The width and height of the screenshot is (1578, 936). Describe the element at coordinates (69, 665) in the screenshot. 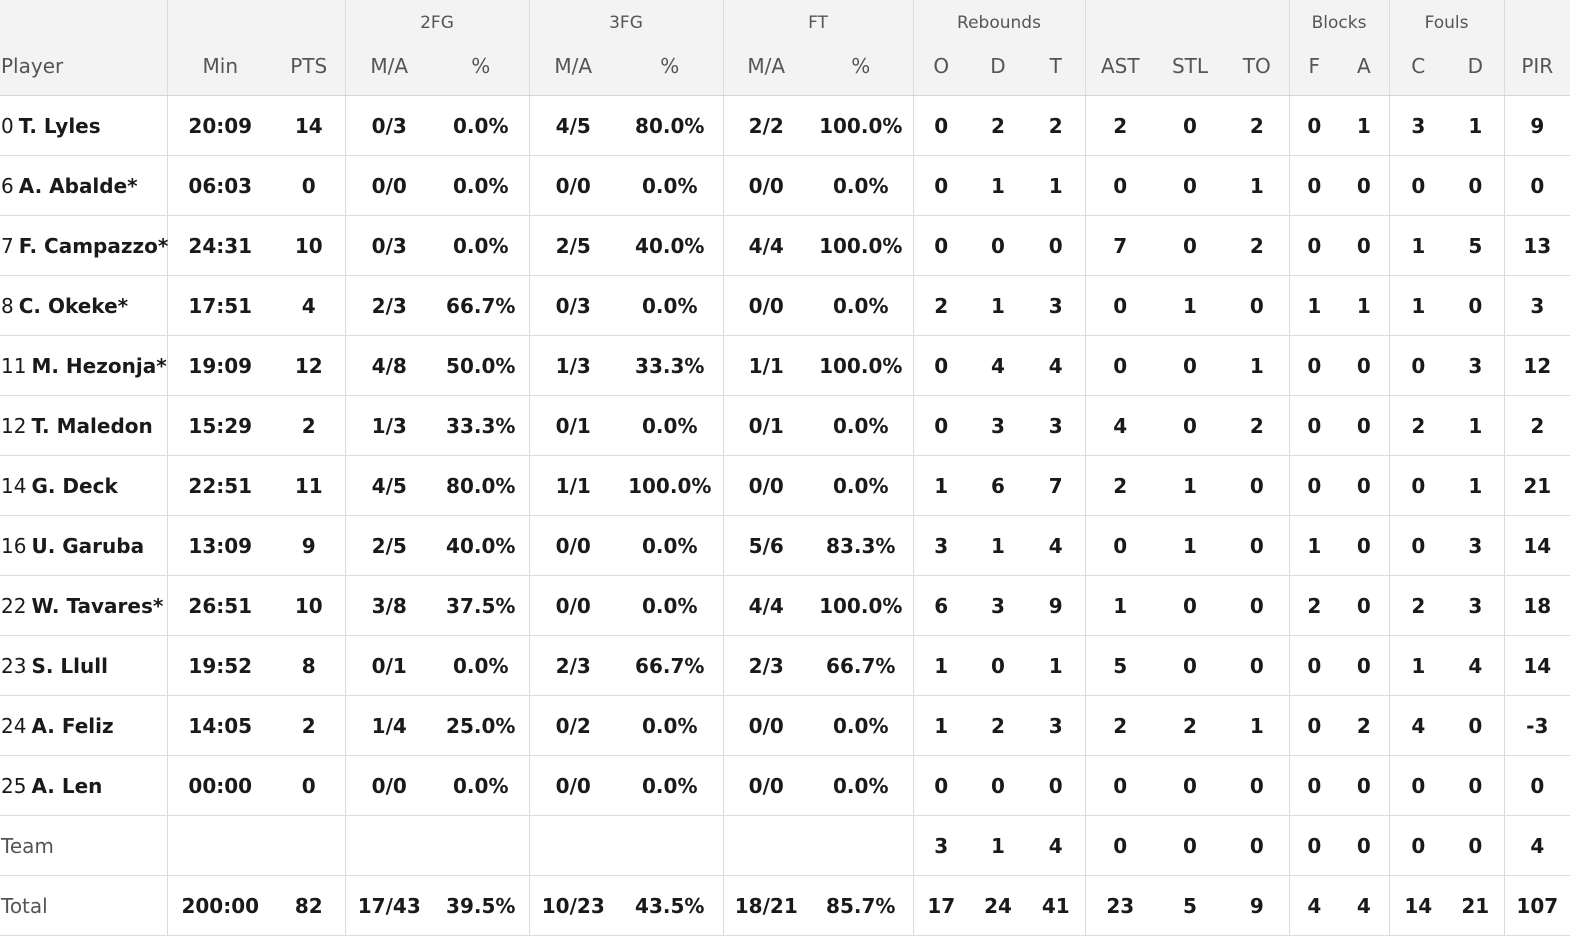

I see `player-name-link: S. Llull` at that location.